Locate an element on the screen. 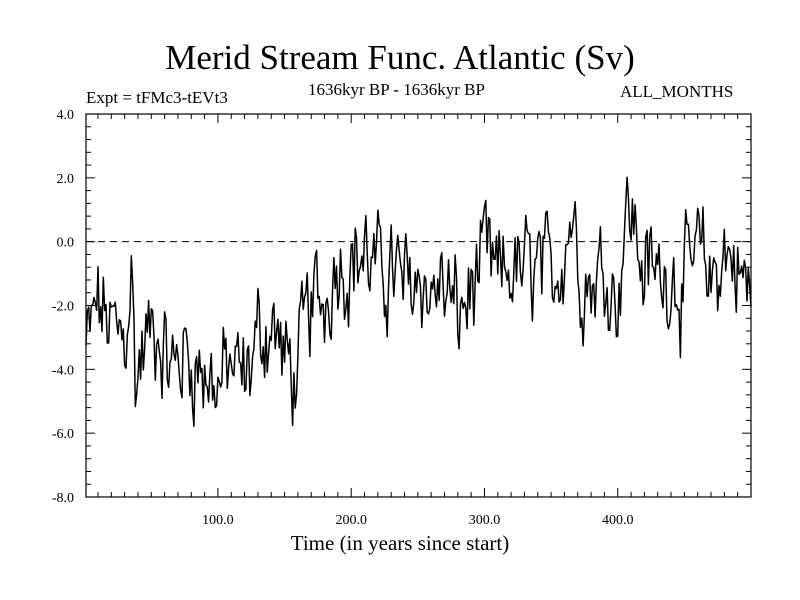 The height and width of the screenshot is (600, 800). x-tick-label: 100.0 is located at coordinates (218, 520).